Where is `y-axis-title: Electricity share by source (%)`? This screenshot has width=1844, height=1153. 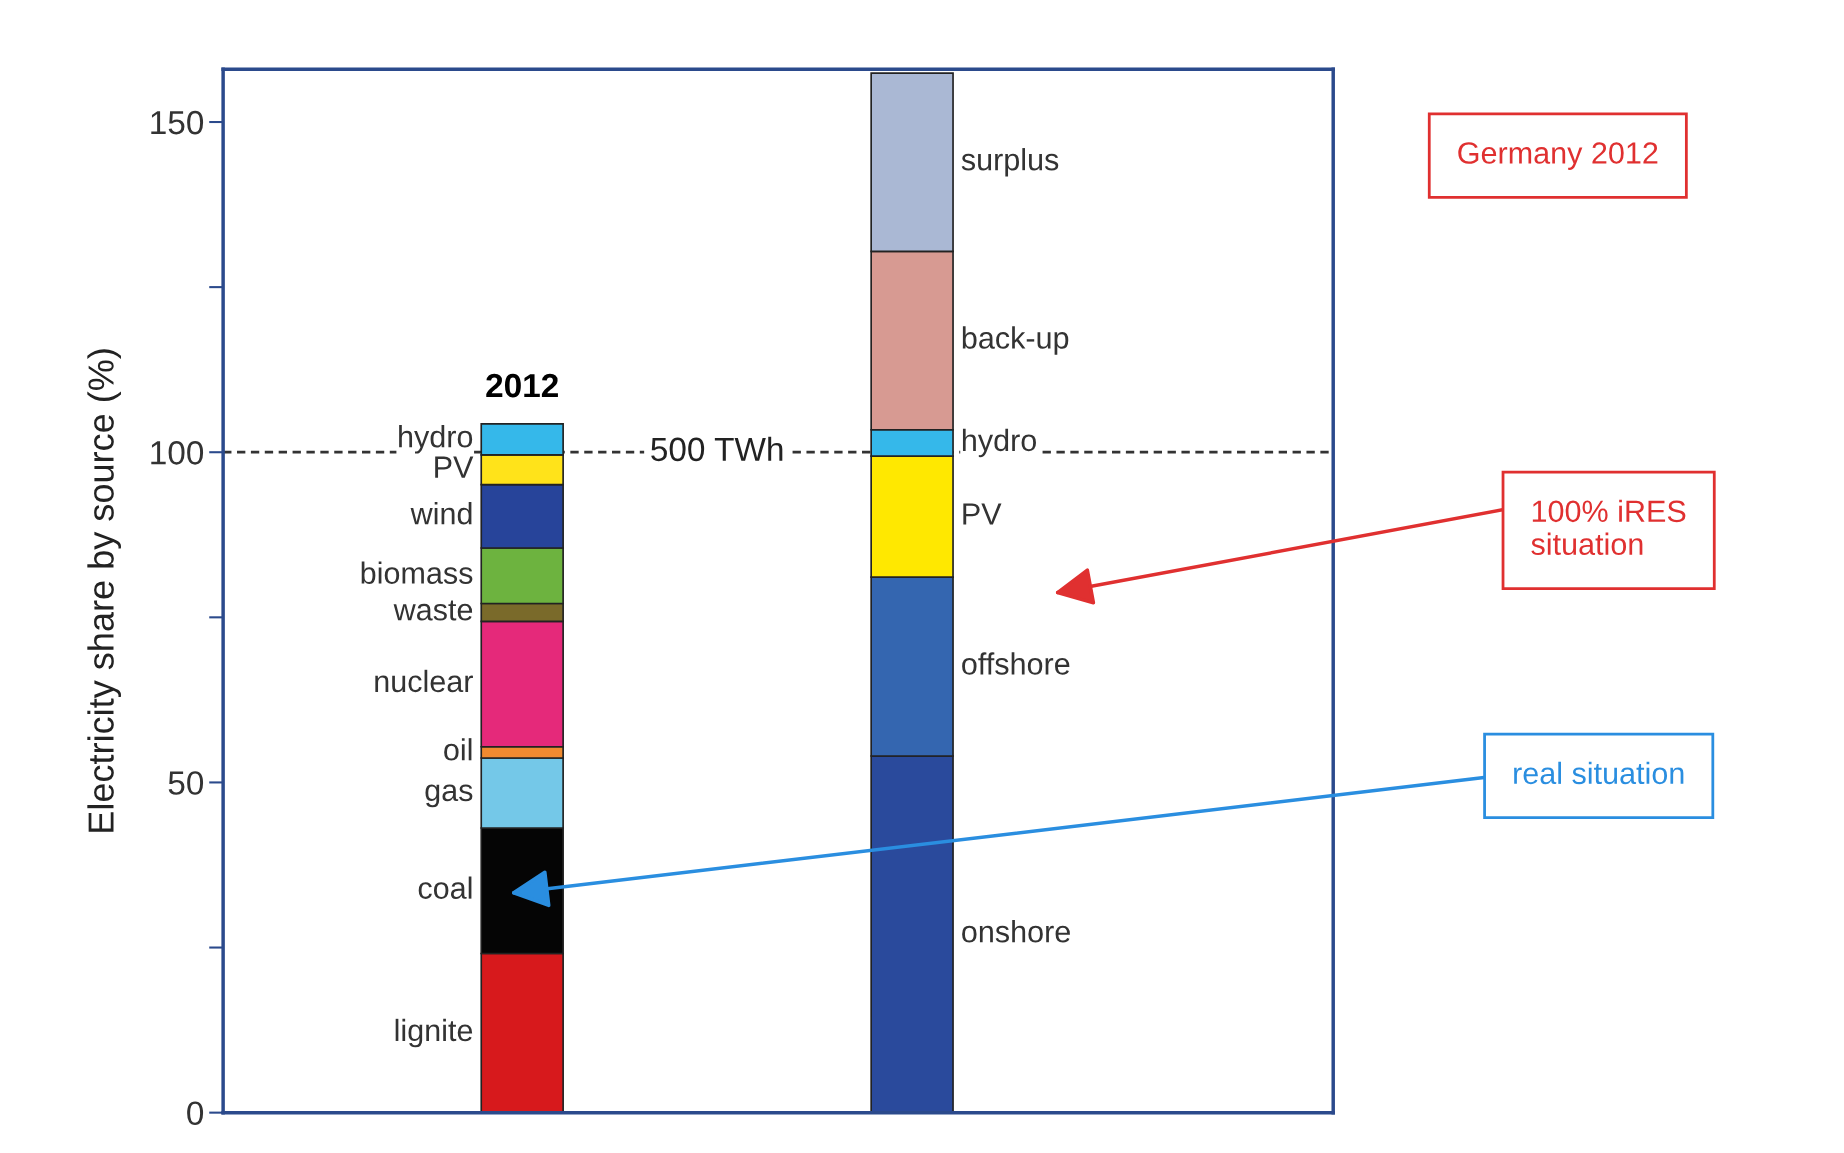 y-axis-title: Electricity share by source (%) is located at coordinates (104, 590).